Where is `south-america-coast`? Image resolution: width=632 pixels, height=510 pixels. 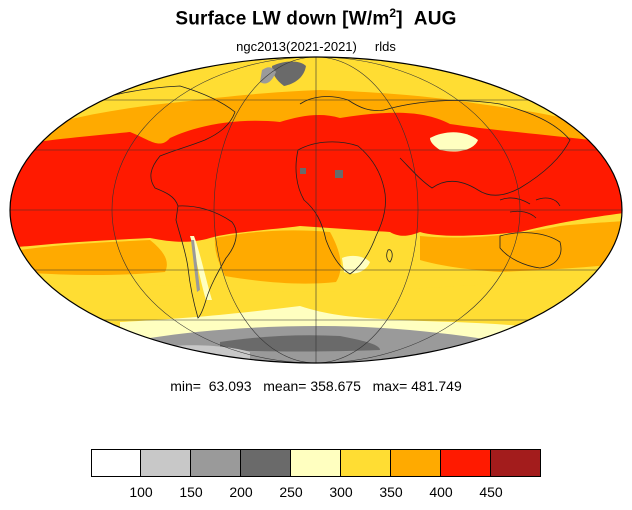
south-america-coast is located at coordinates (206, 262).